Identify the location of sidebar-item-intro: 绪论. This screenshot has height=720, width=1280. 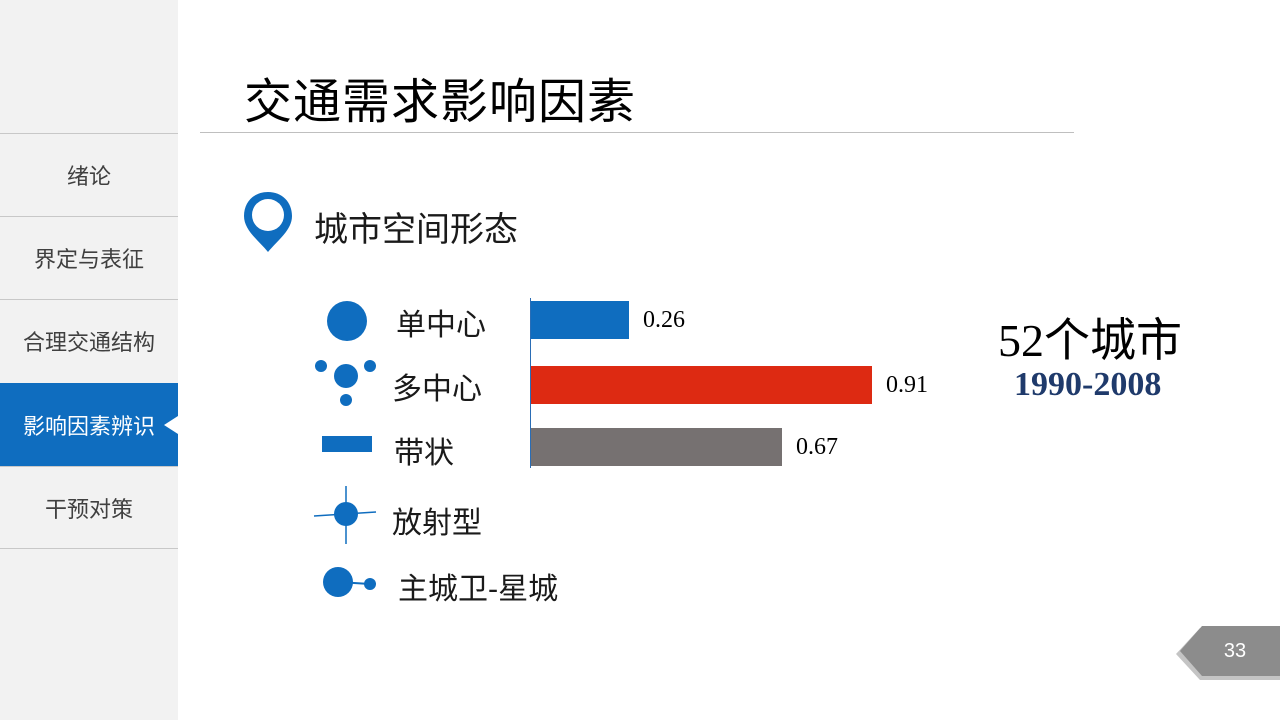
(89, 174).